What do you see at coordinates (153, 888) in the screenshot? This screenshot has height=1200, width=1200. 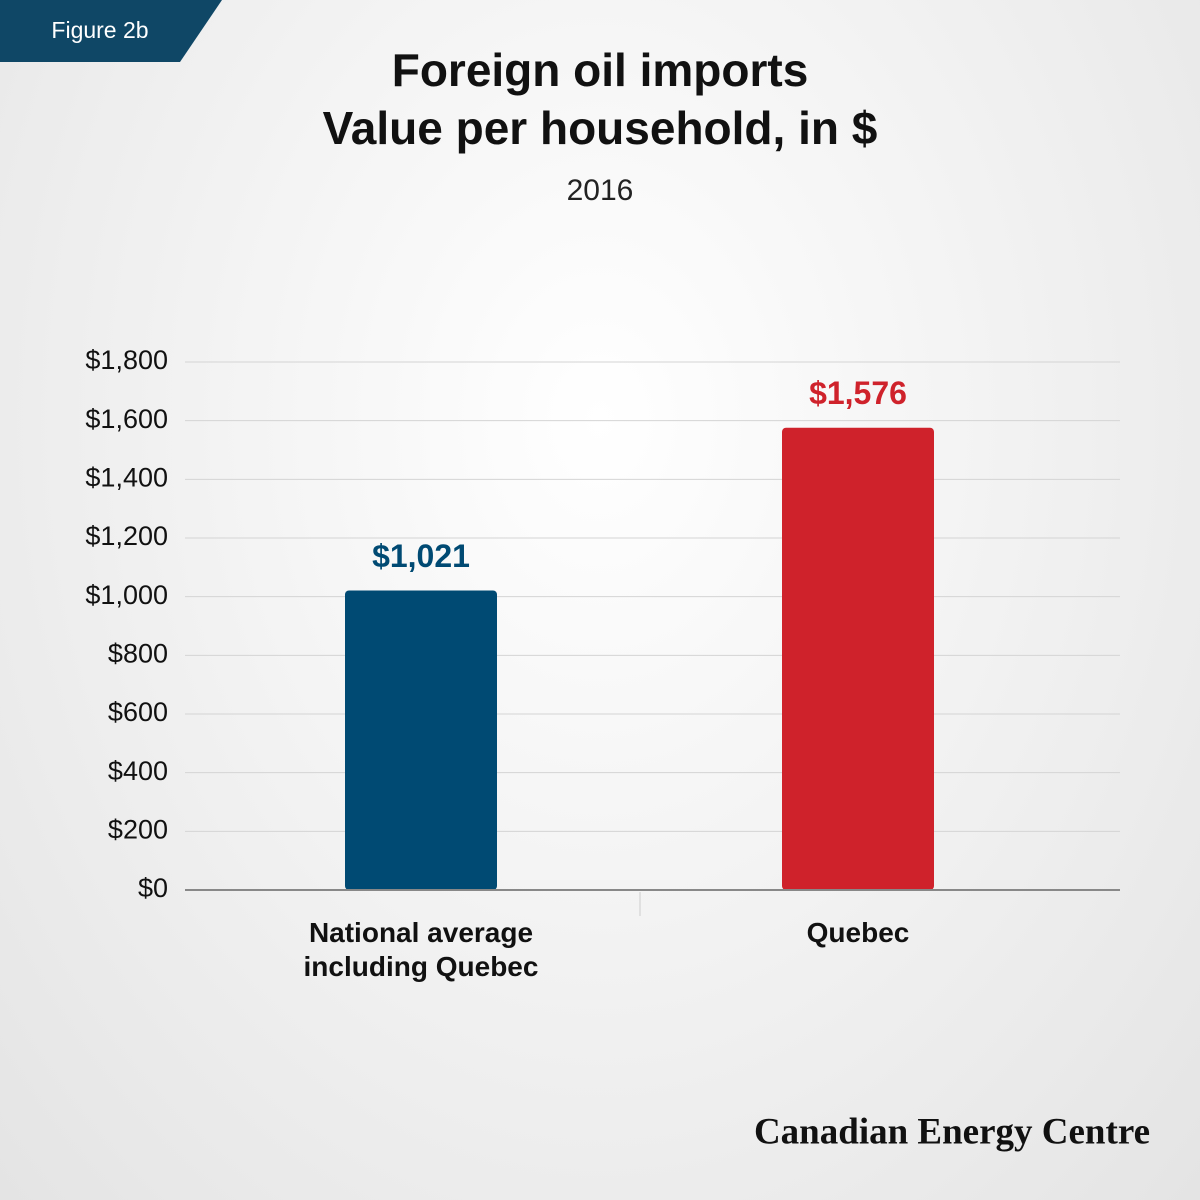 I see `y-tick-label: $0` at bounding box center [153, 888].